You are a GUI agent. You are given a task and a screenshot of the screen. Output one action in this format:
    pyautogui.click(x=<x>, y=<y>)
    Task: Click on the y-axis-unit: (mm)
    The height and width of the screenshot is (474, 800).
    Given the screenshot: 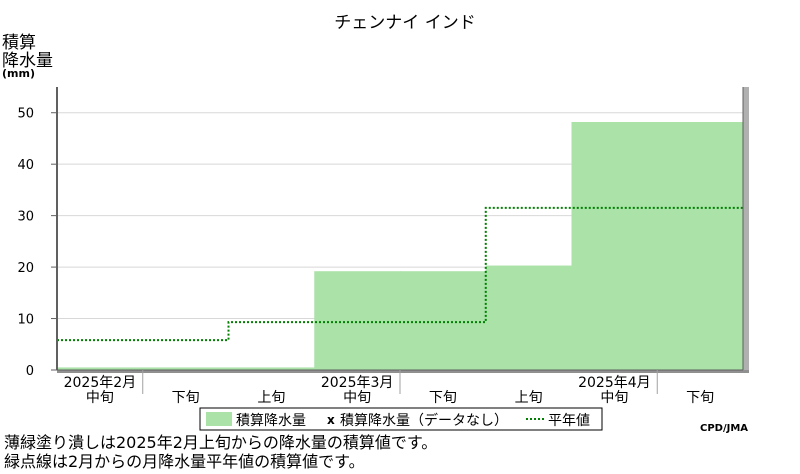 What is the action you would take?
    pyautogui.click(x=18, y=73)
    